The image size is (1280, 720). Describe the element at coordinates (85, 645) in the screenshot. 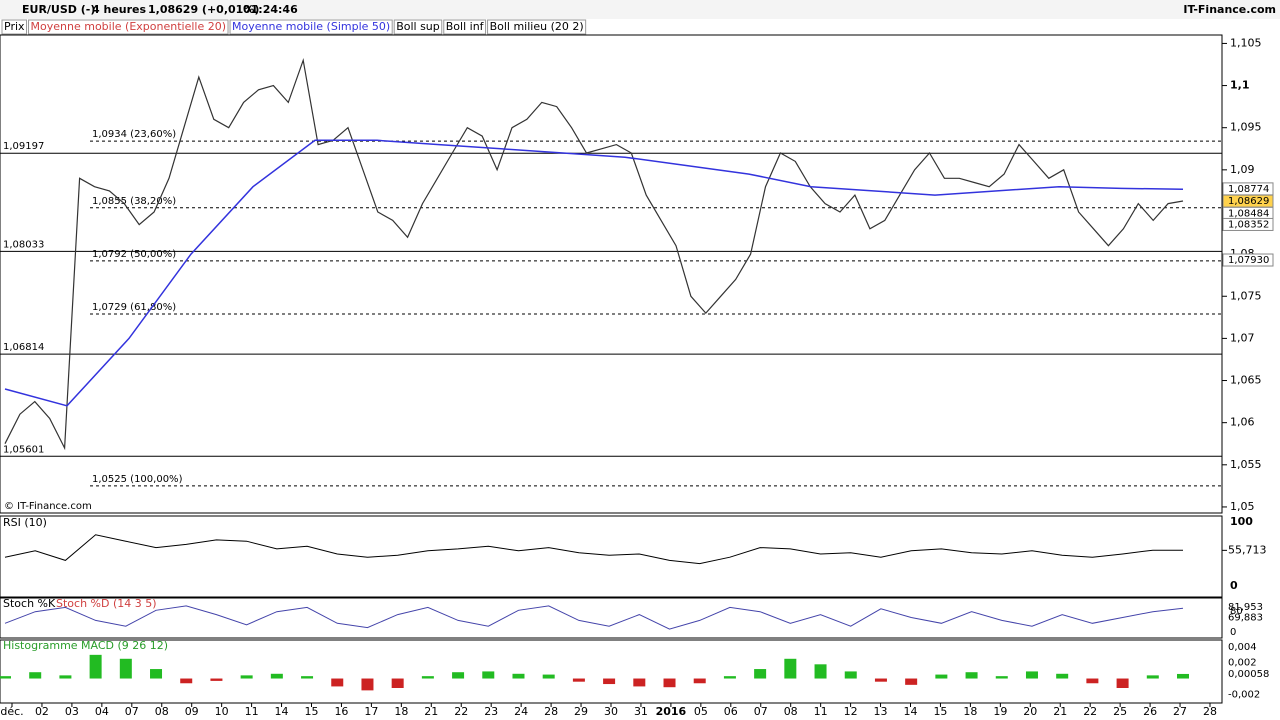

I see `panel-title: Histogramme MACD (9 26 12)` at that location.